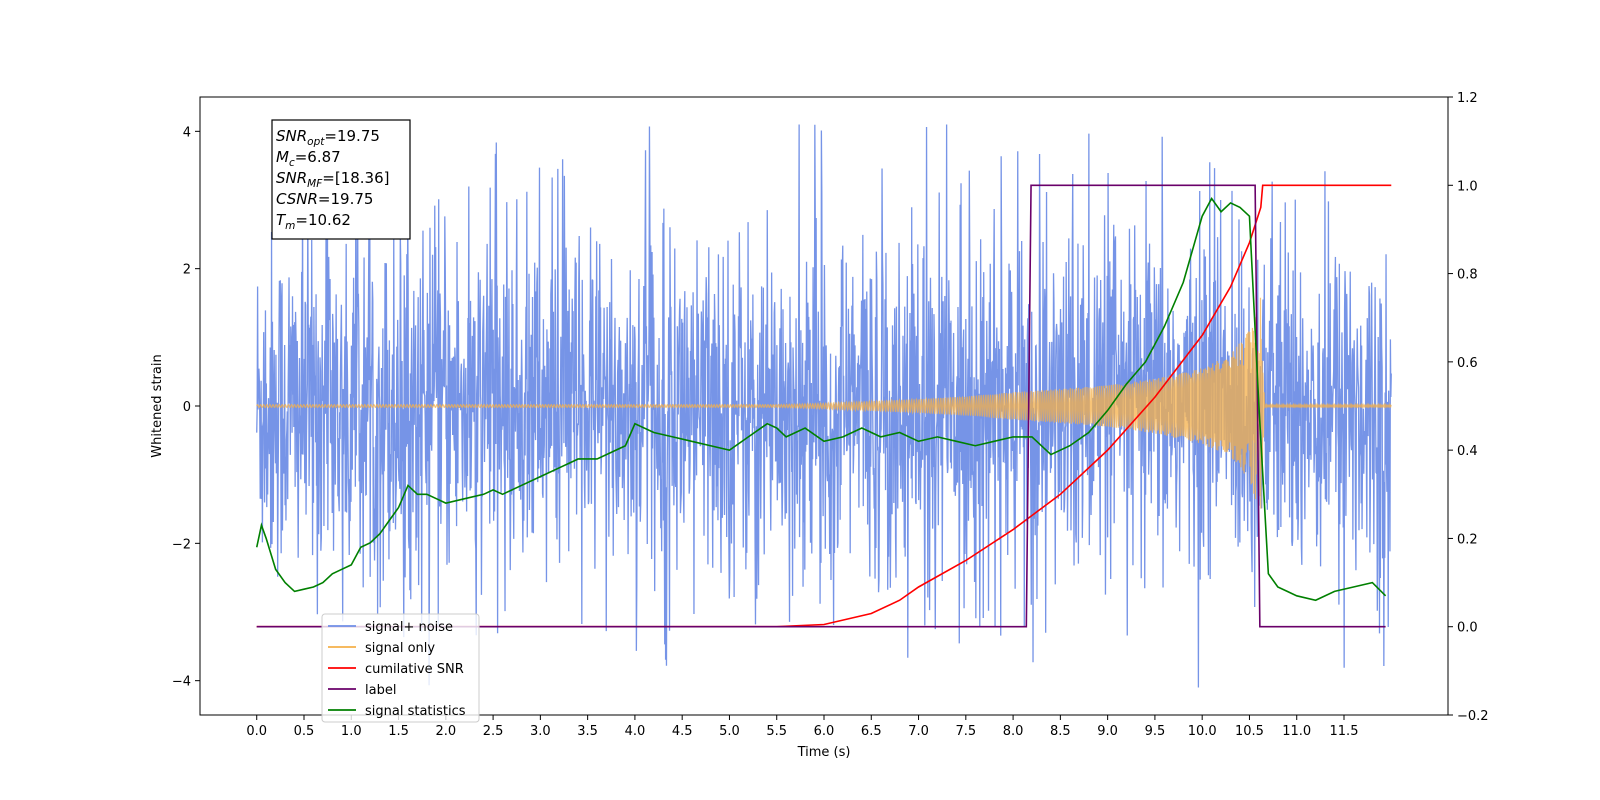  Describe the element at coordinates (587, 731) in the screenshot. I see `x-tick-label: 3.5` at that location.